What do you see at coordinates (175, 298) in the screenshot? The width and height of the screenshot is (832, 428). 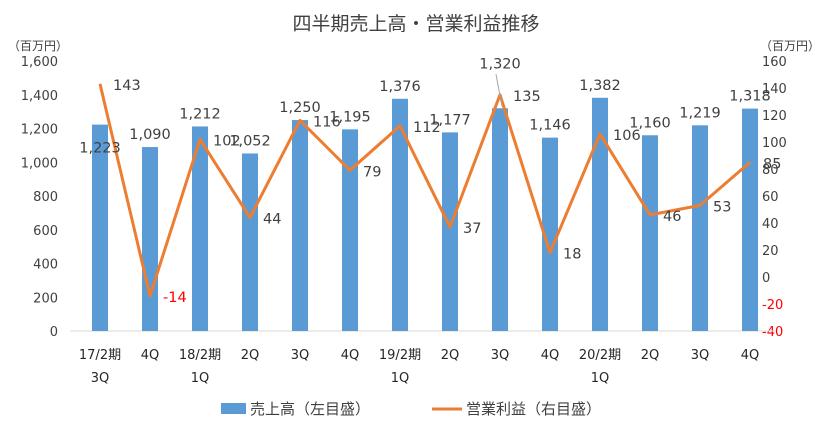 I see `line-data-label: -14` at bounding box center [175, 298].